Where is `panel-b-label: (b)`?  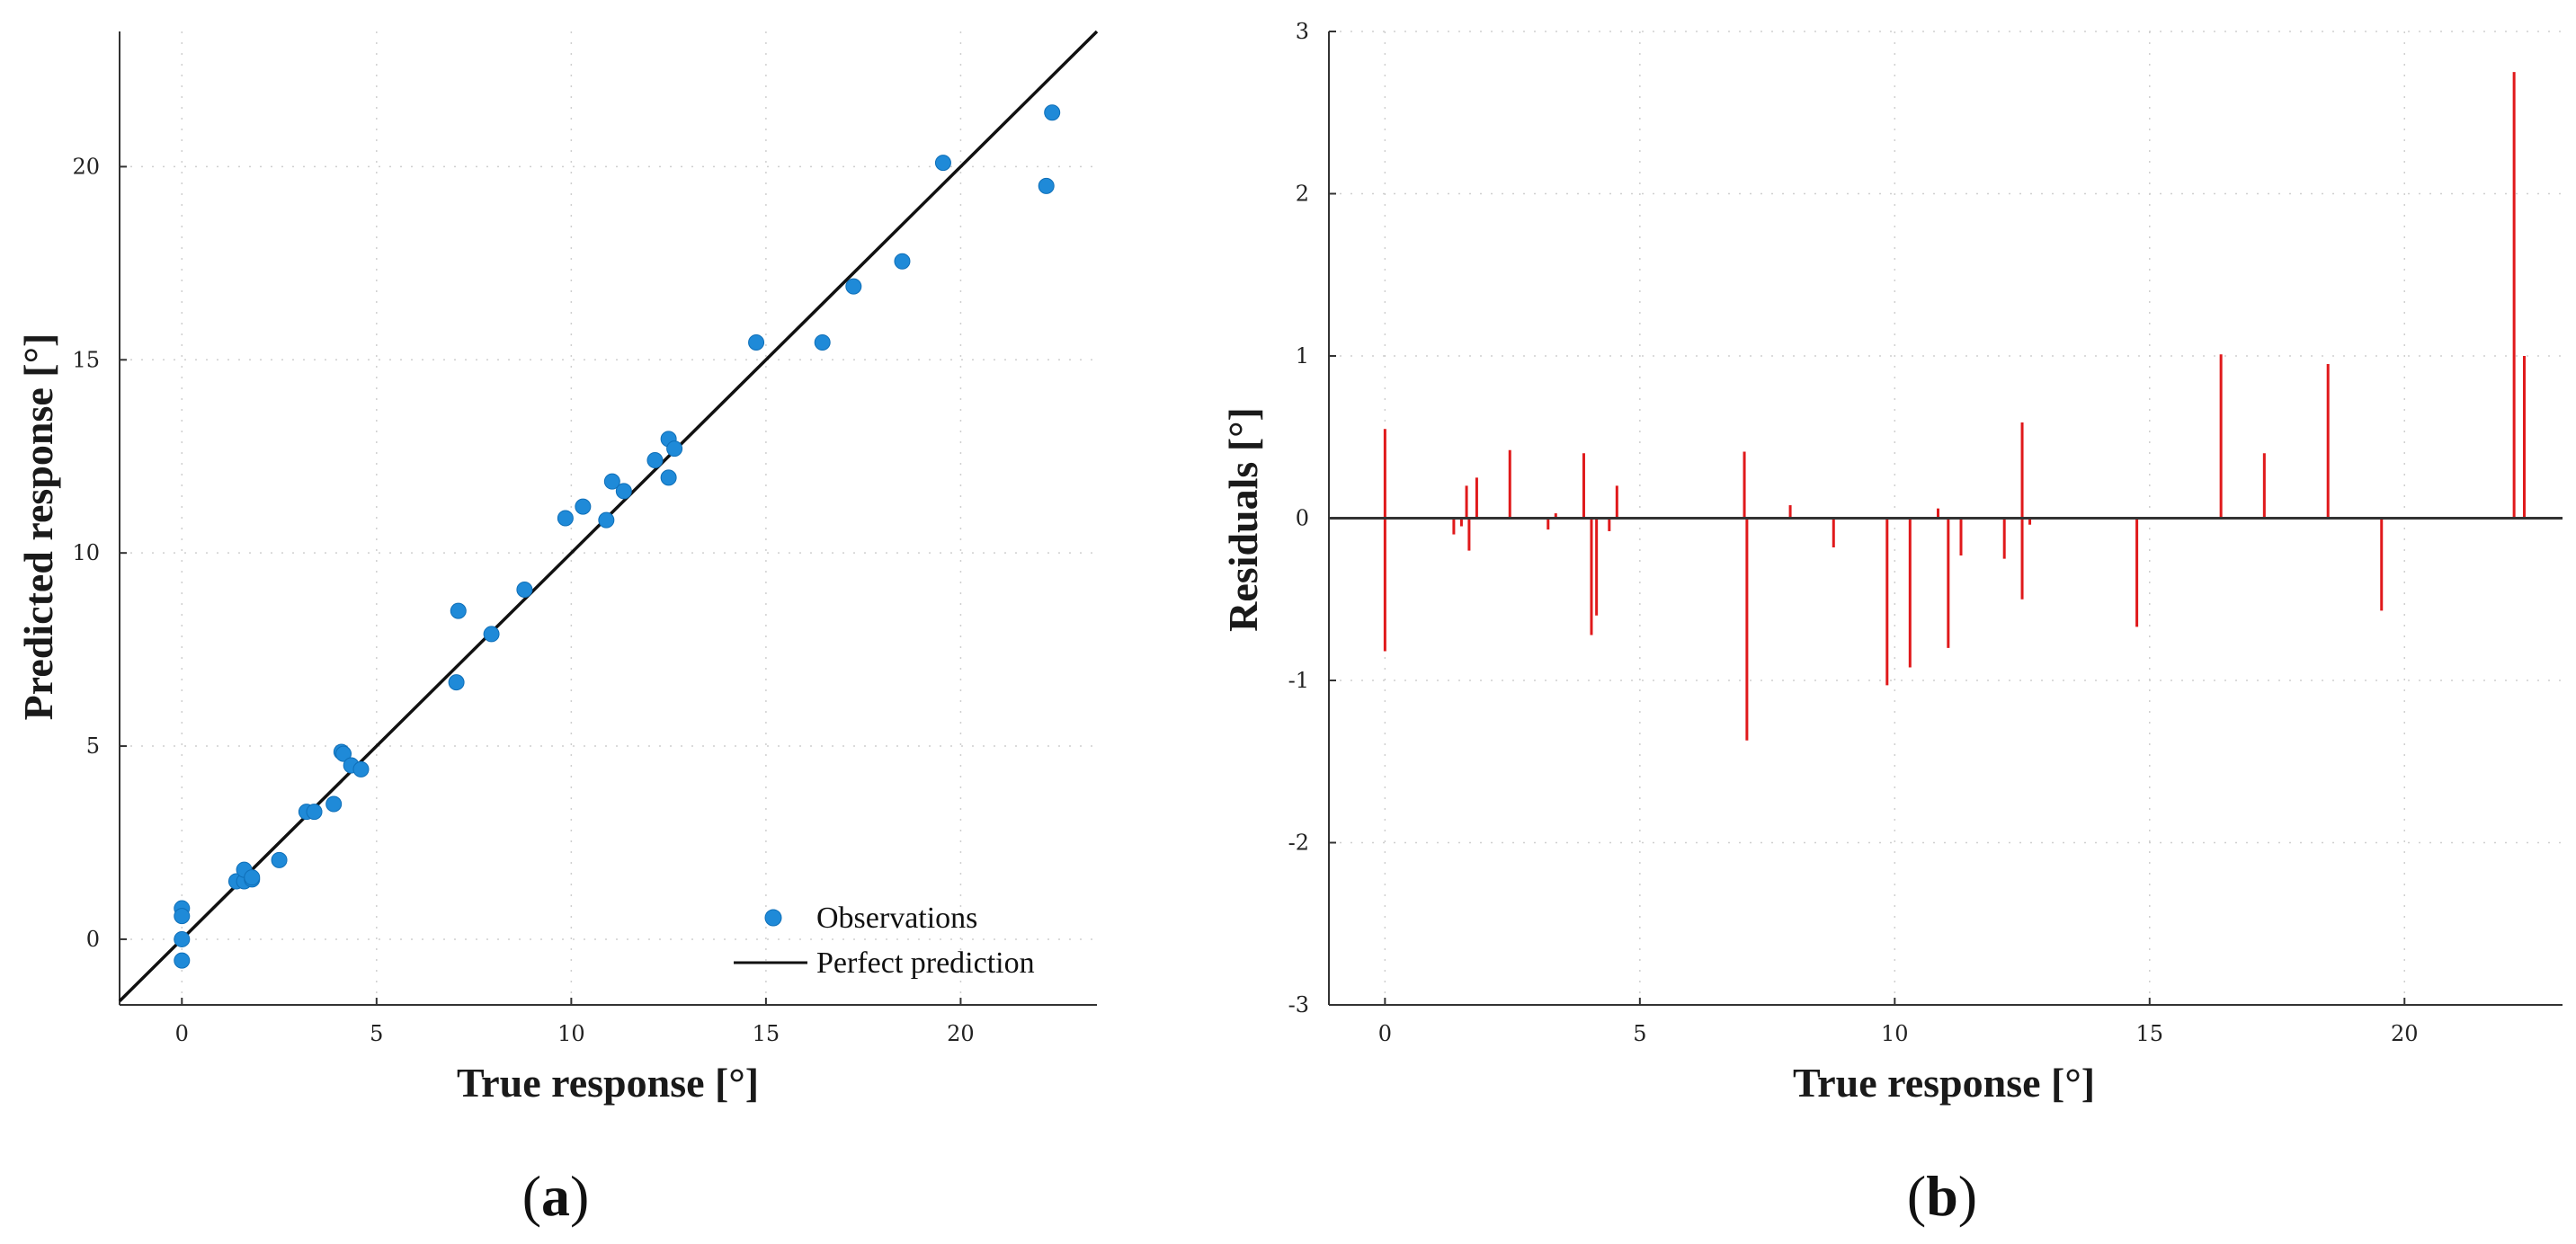
panel-b-label: (b) is located at coordinates (1942, 1196).